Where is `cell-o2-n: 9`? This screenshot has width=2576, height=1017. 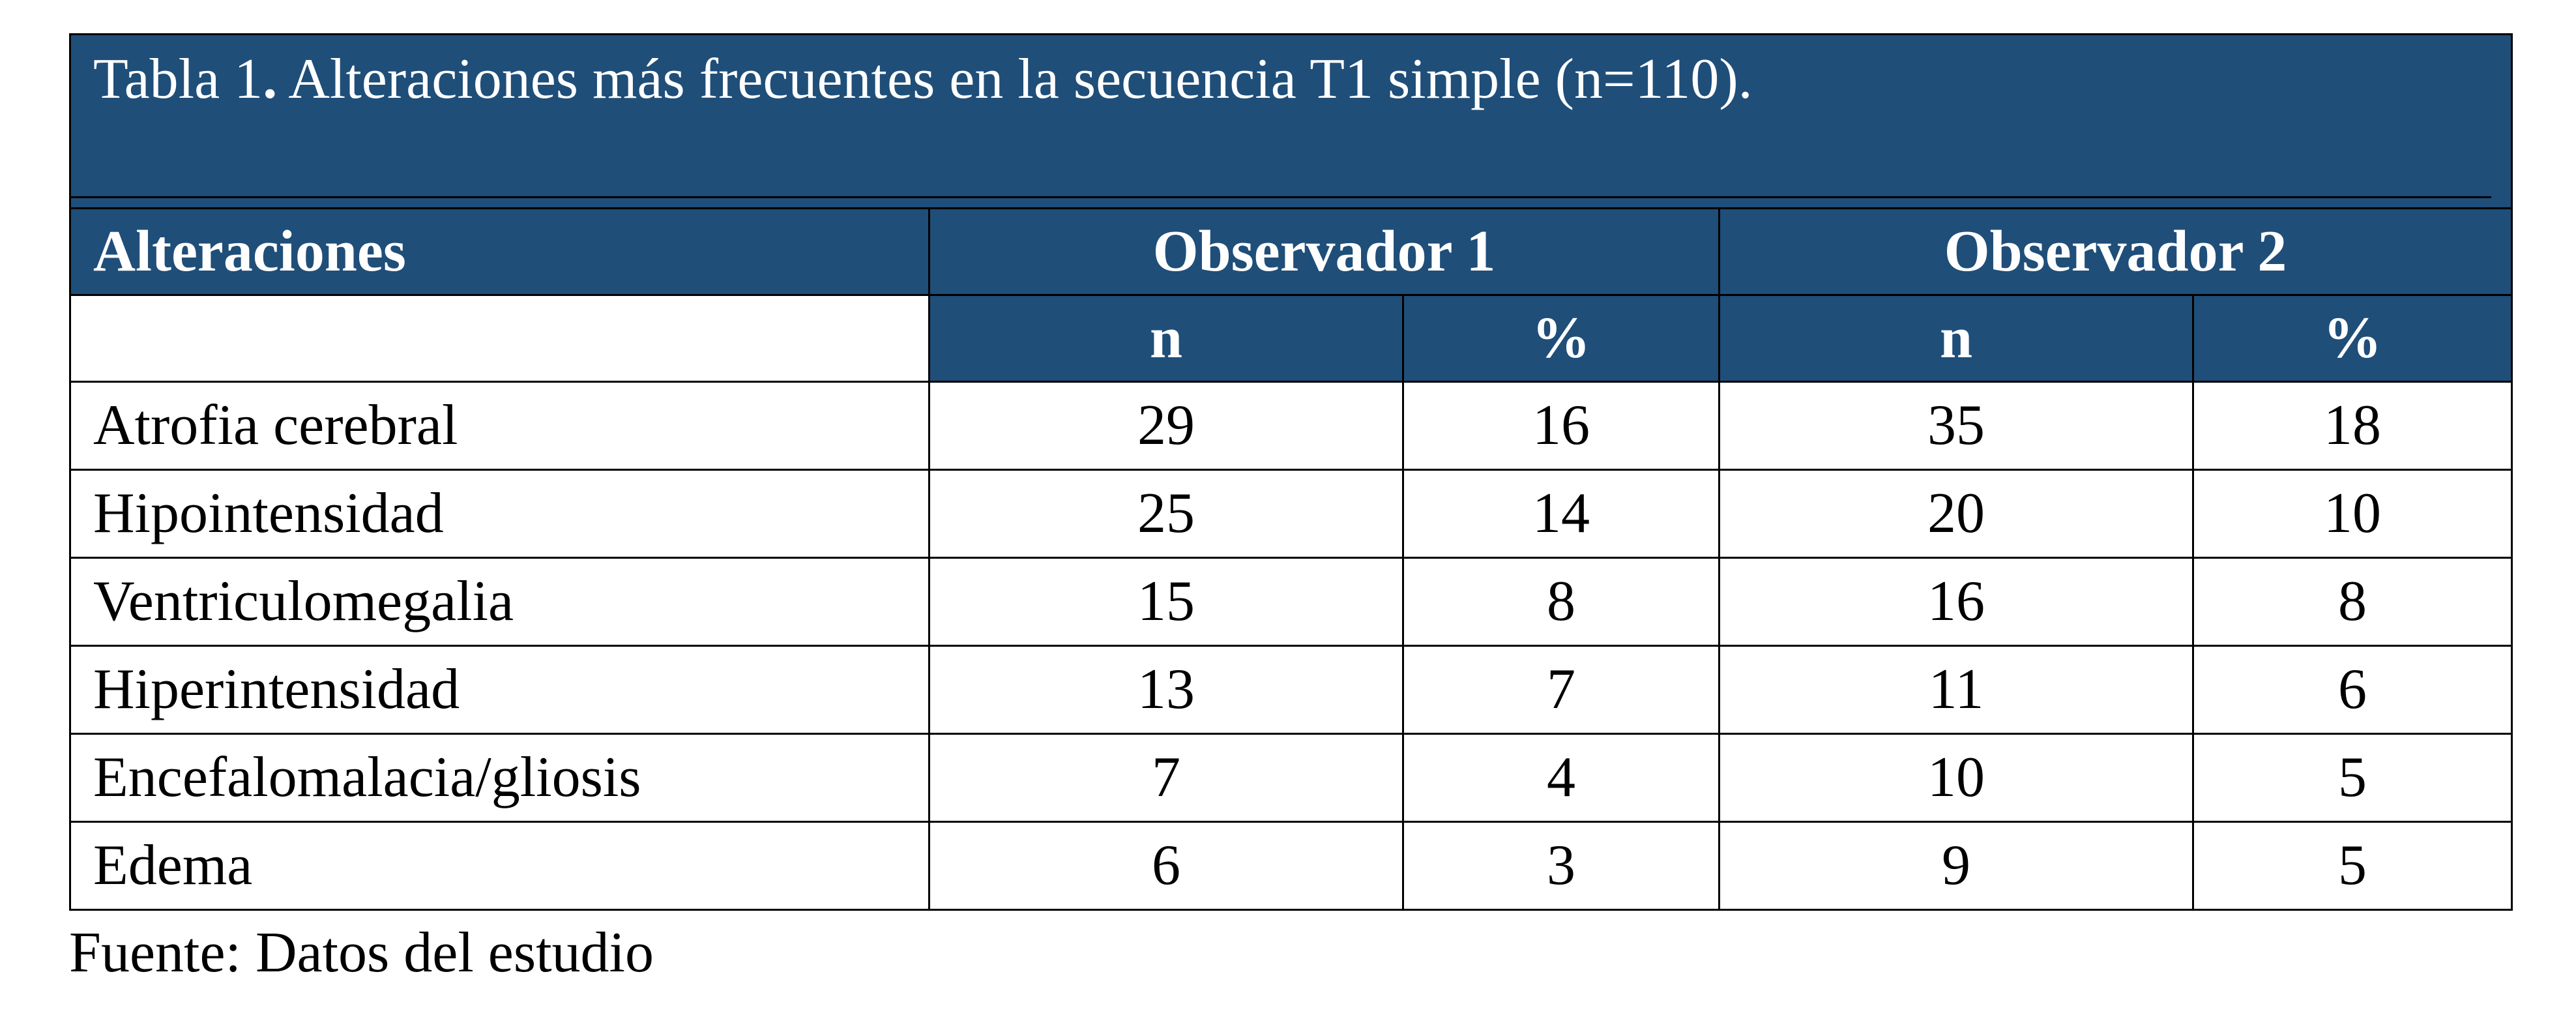
cell-o2-n: 9 is located at coordinates (1956, 866).